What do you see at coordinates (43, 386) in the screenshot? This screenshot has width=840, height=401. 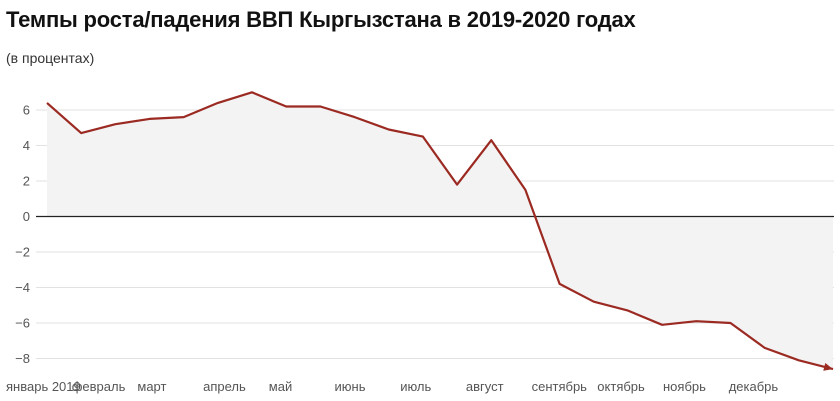 I see `x-tick-label: январь 2019` at bounding box center [43, 386].